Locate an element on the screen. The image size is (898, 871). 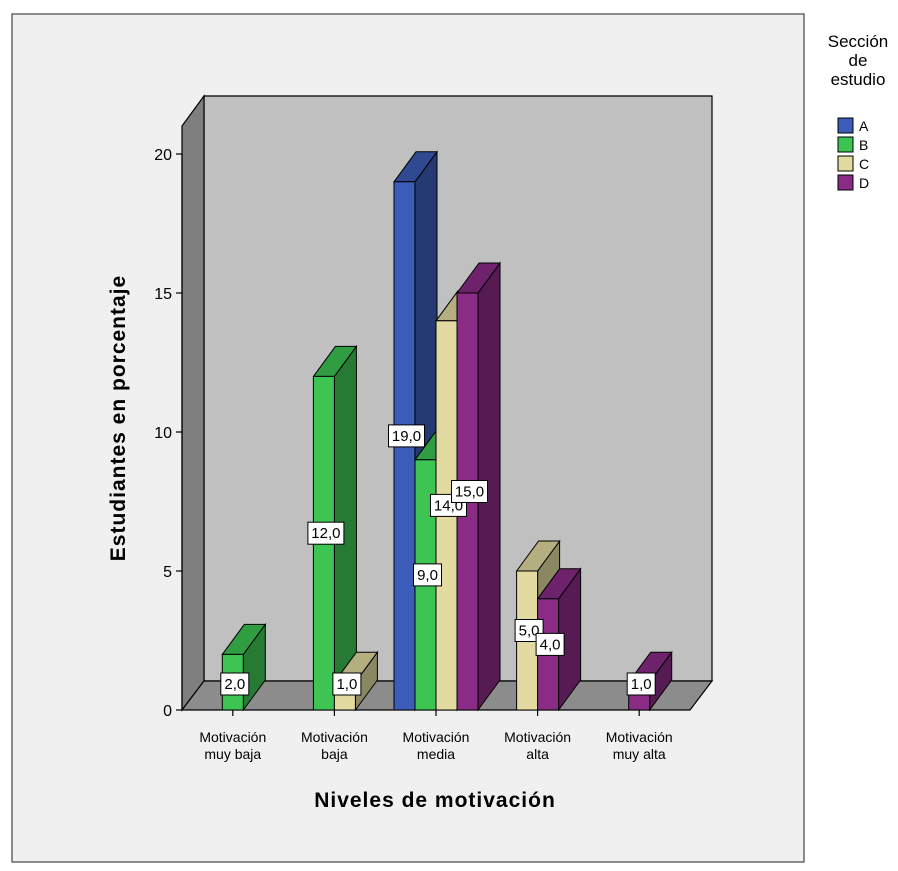
y-tick-label: 20 is located at coordinates (163, 155).